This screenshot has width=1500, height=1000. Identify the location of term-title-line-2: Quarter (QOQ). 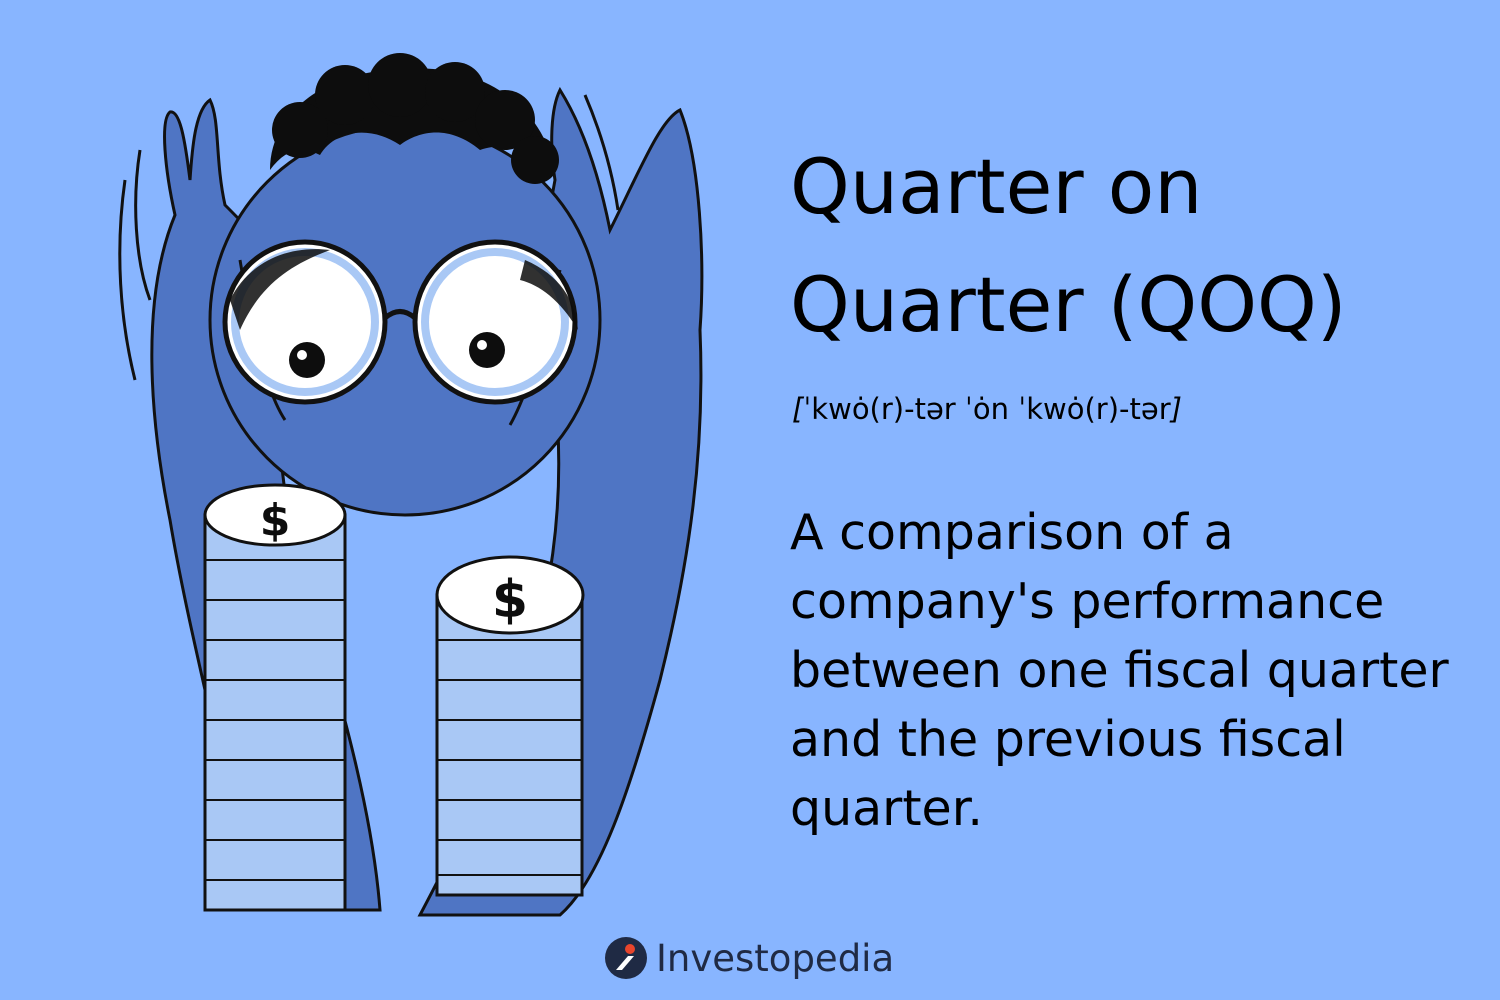
(1068, 304).